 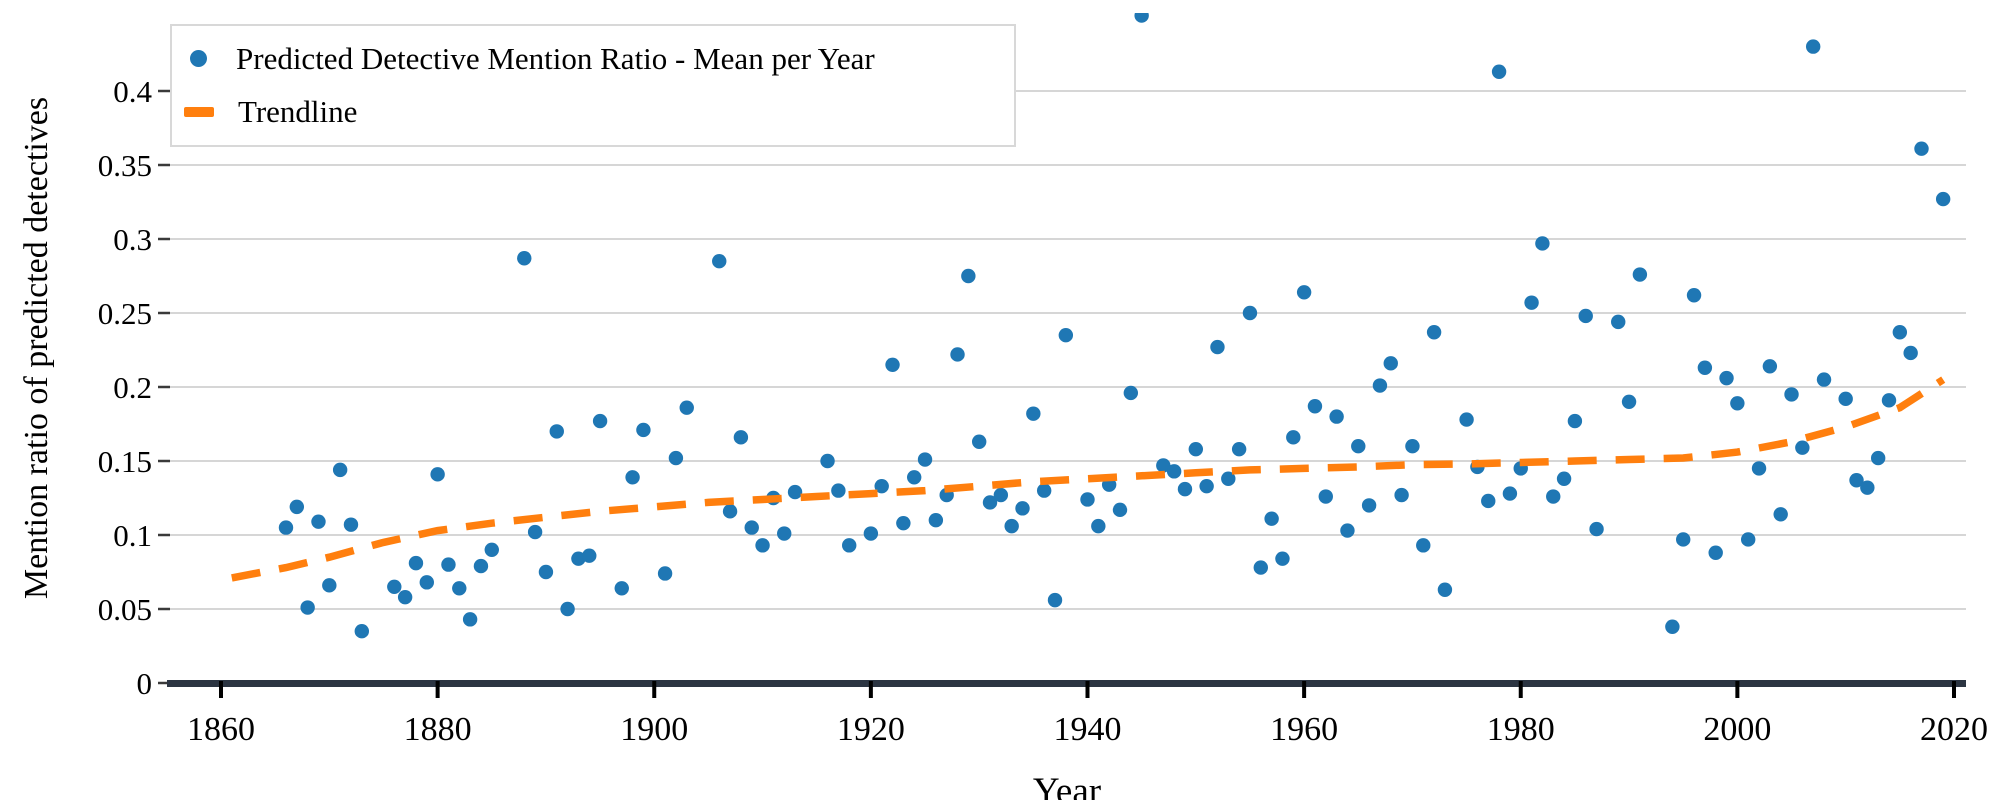 I want to click on y-tick-label: 0.4, so click(x=132, y=91).